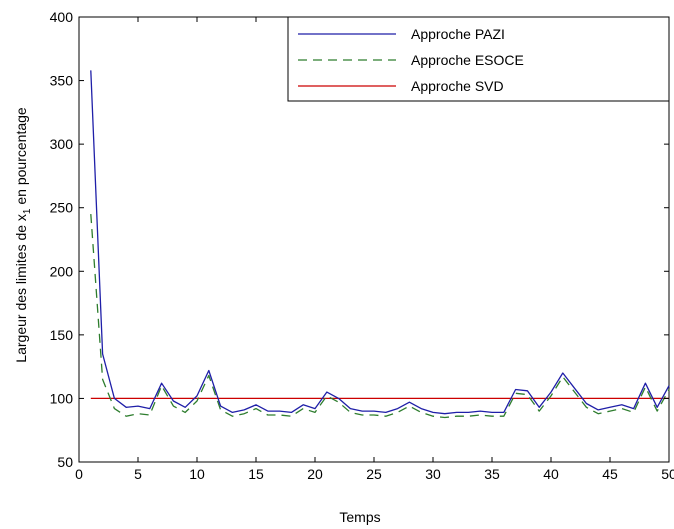 Image resolution: width=674 pixels, height=529 pixels. Describe the element at coordinates (62, 335) in the screenshot. I see `y-tick-label: 150` at that location.